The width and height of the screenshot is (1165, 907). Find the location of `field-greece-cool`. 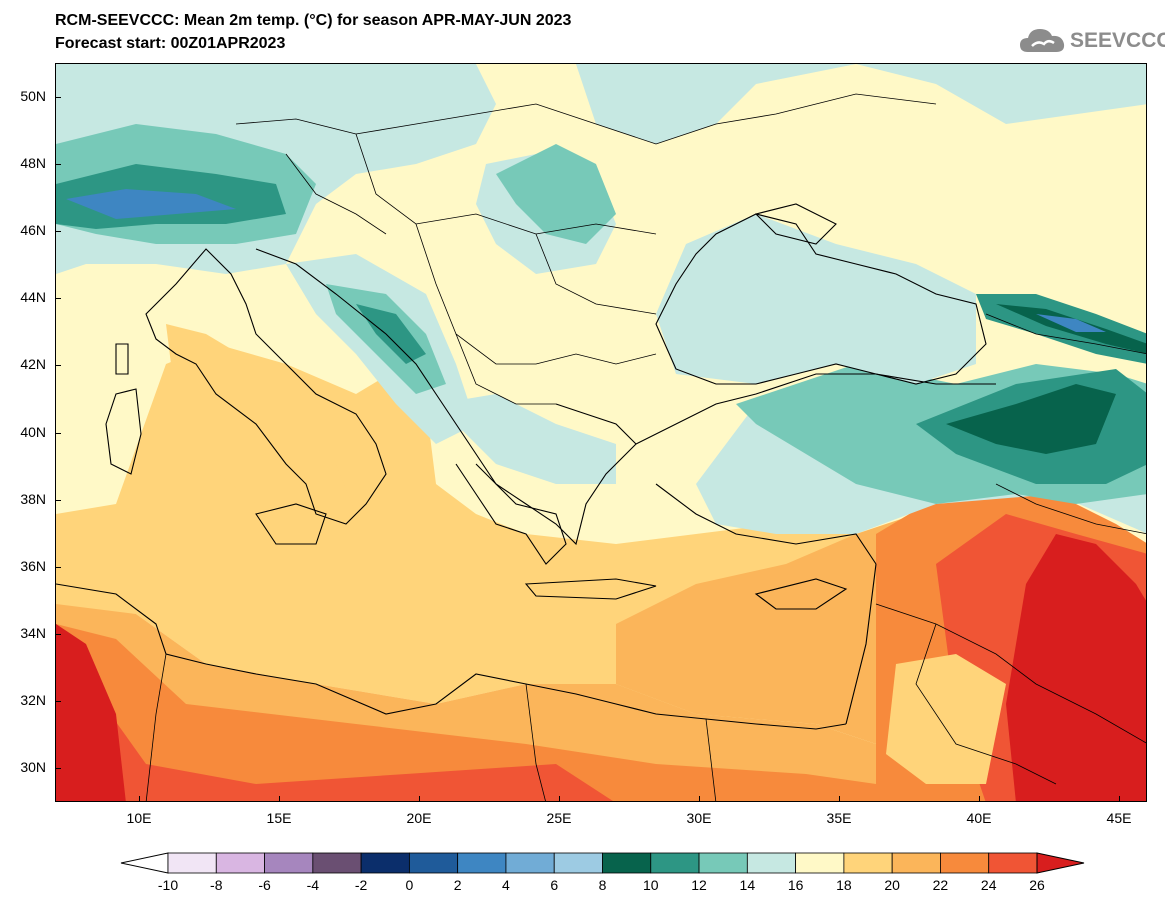

field-greece-cool is located at coordinates (526, 439).